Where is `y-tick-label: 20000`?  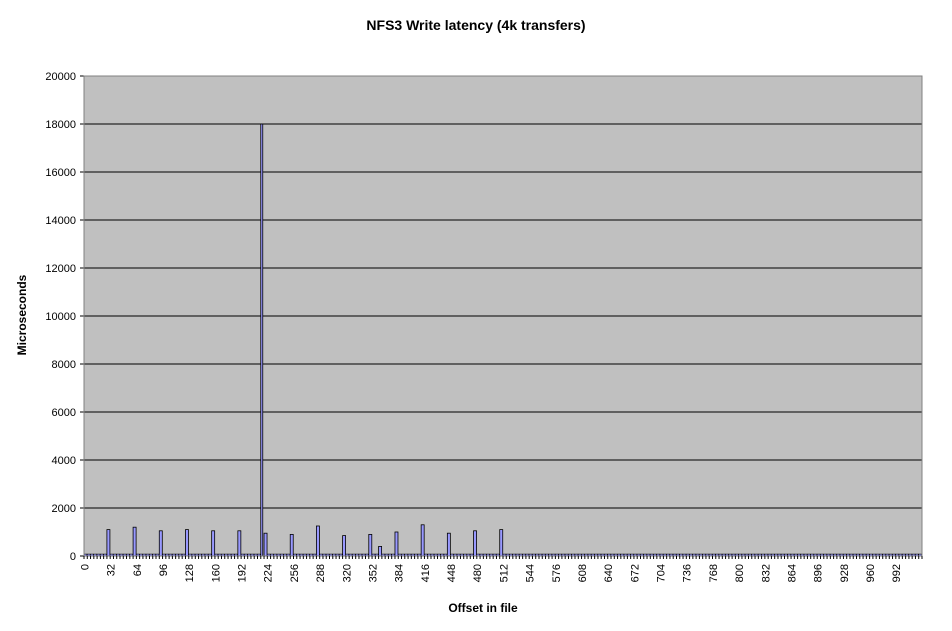
y-tick-label: 20000 is located at coordinates (60, 77).